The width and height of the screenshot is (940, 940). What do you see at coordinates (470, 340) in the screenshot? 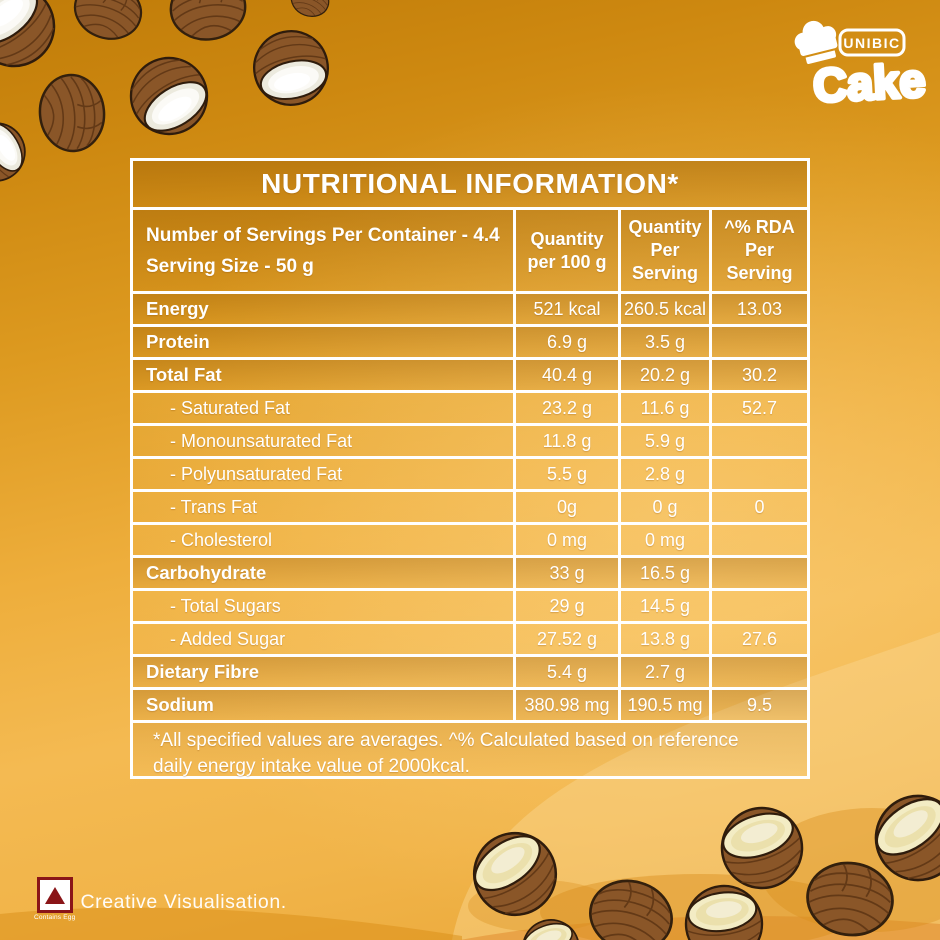
I see `table-row: Protein 6.9 g 3.5 g` at bounding box center [470, 340].